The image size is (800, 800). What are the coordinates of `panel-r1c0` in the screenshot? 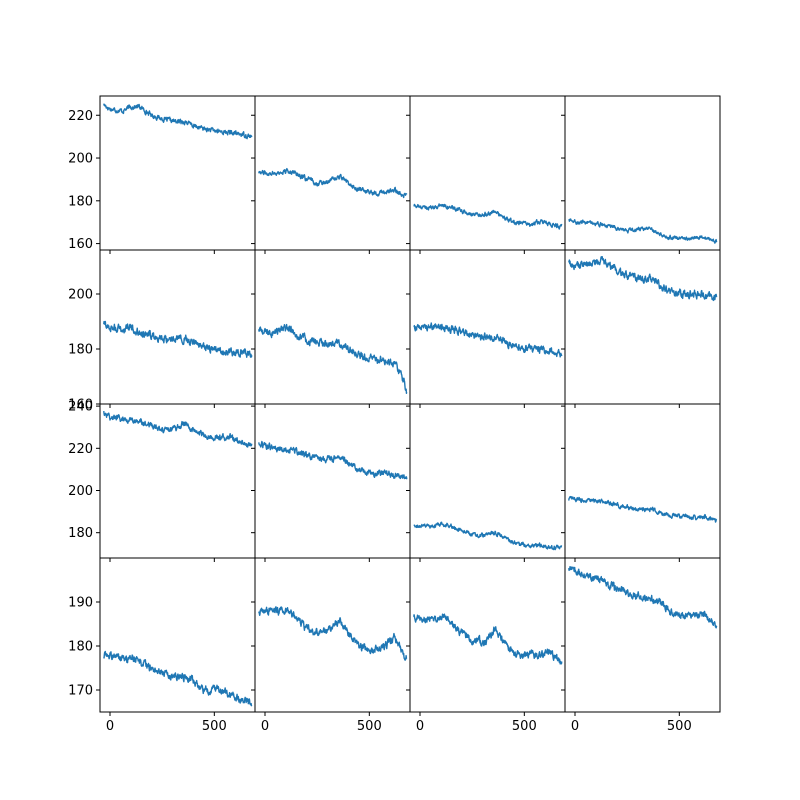 It's located at (176, 328).